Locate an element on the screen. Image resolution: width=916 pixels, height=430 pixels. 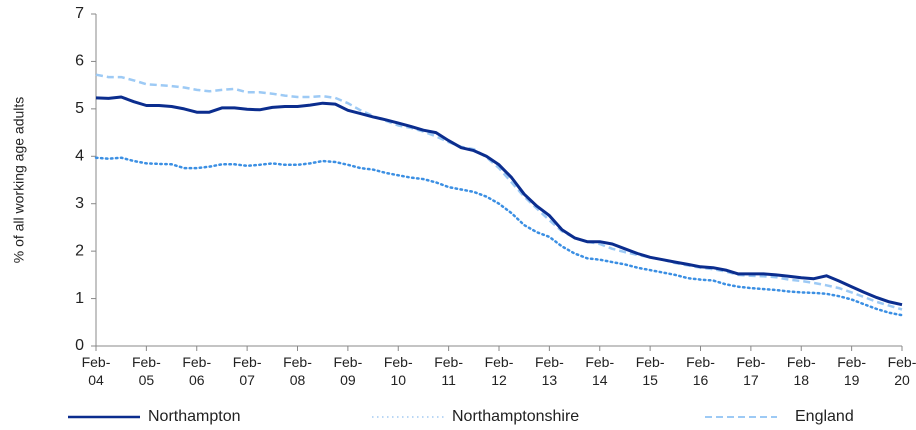
x-tick-label: Feb-10 is located at coordinates (398, 371).